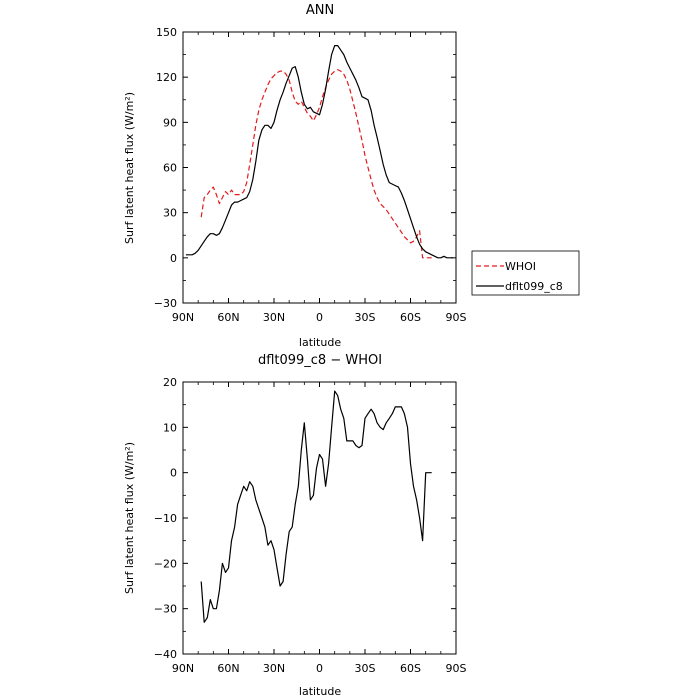 This screenshot has height=700, width=700. What do you see at coordinates (166, 77) in the screenshot?
I see `top-ytick-label: 120` at bounding box center [166, 77].